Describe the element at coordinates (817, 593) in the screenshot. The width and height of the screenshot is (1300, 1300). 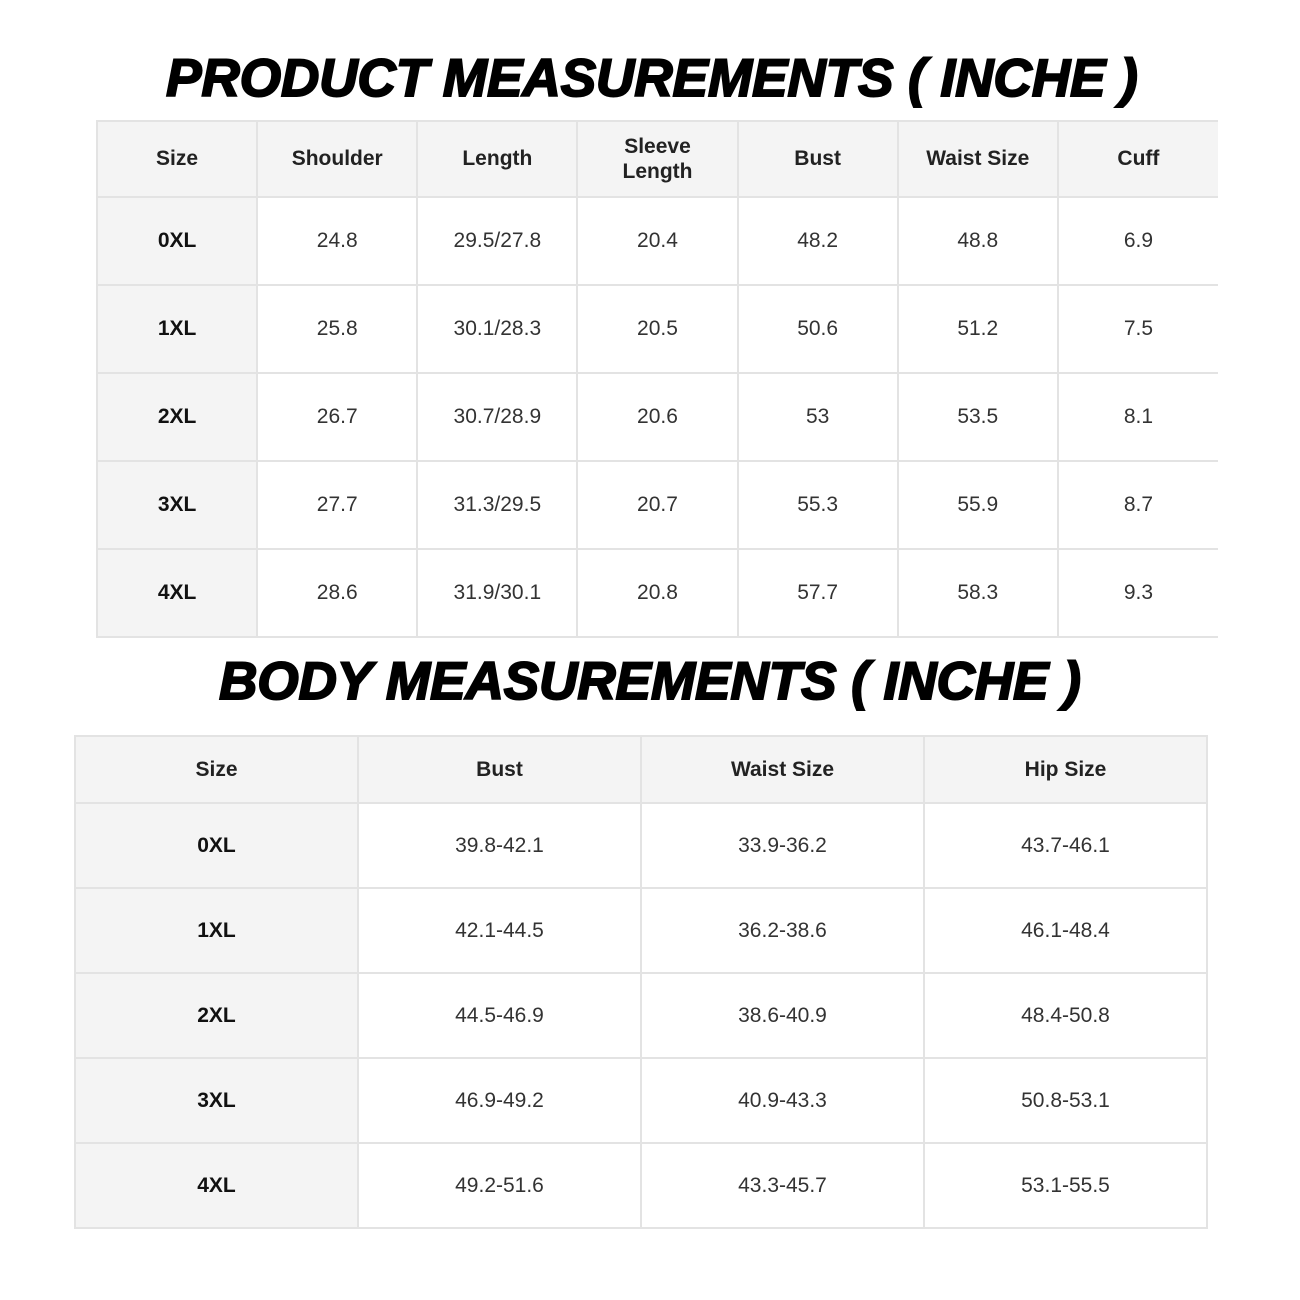
I see `value-cell: 57.7` at that location.